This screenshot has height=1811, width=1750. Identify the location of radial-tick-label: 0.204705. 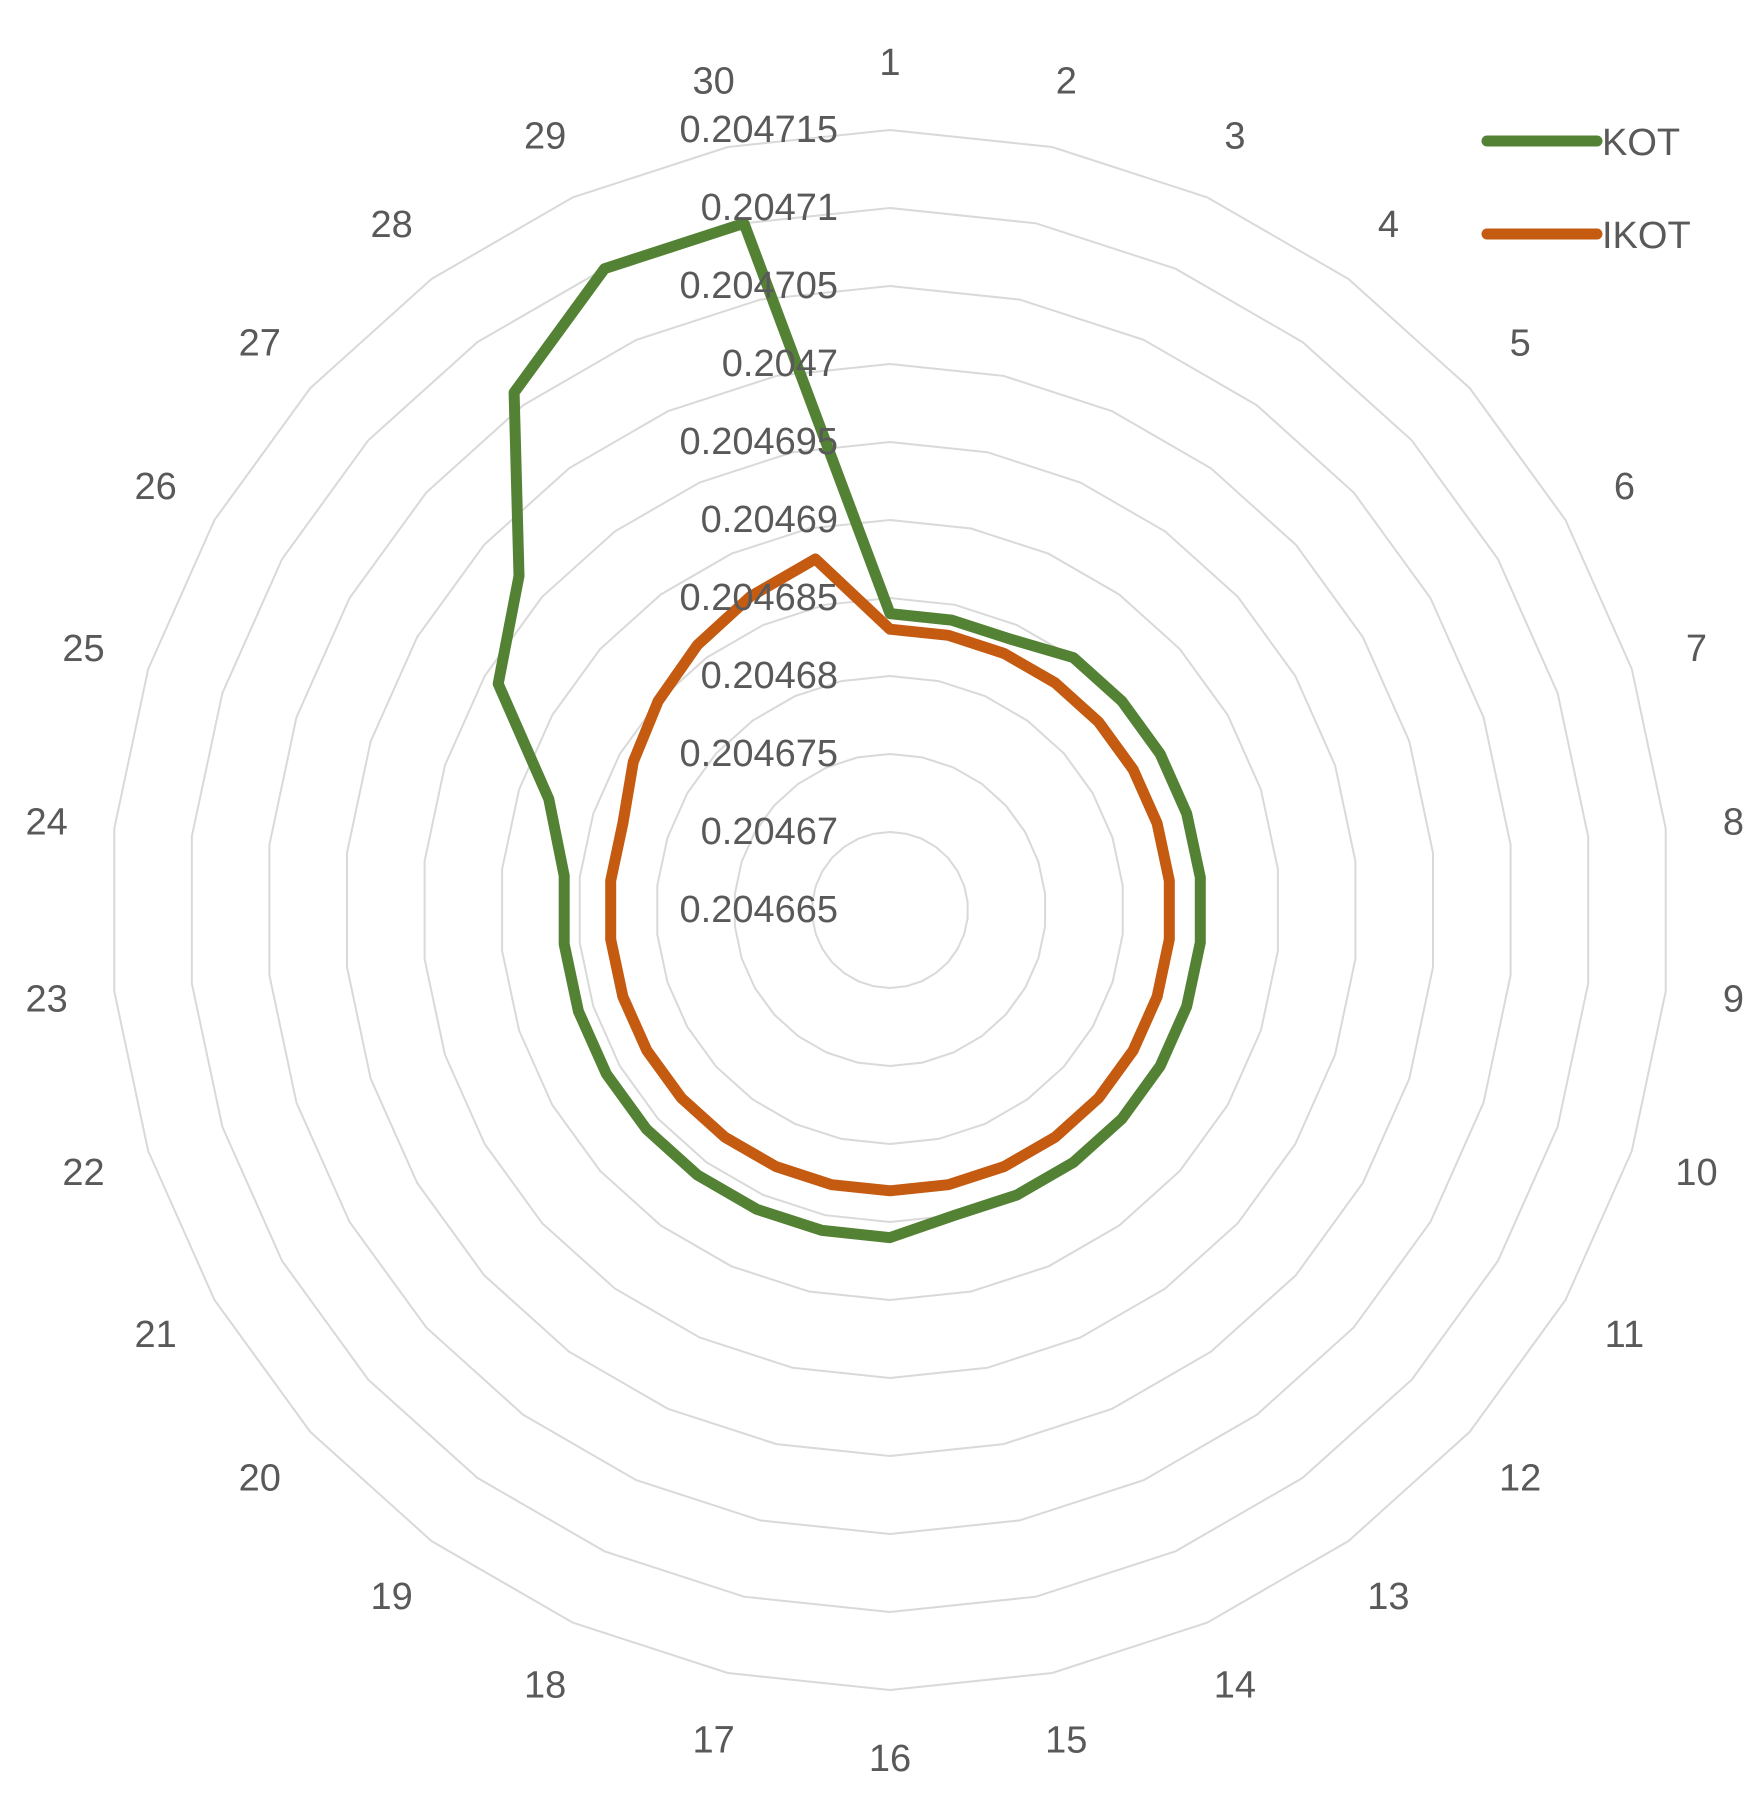
(759, 286).